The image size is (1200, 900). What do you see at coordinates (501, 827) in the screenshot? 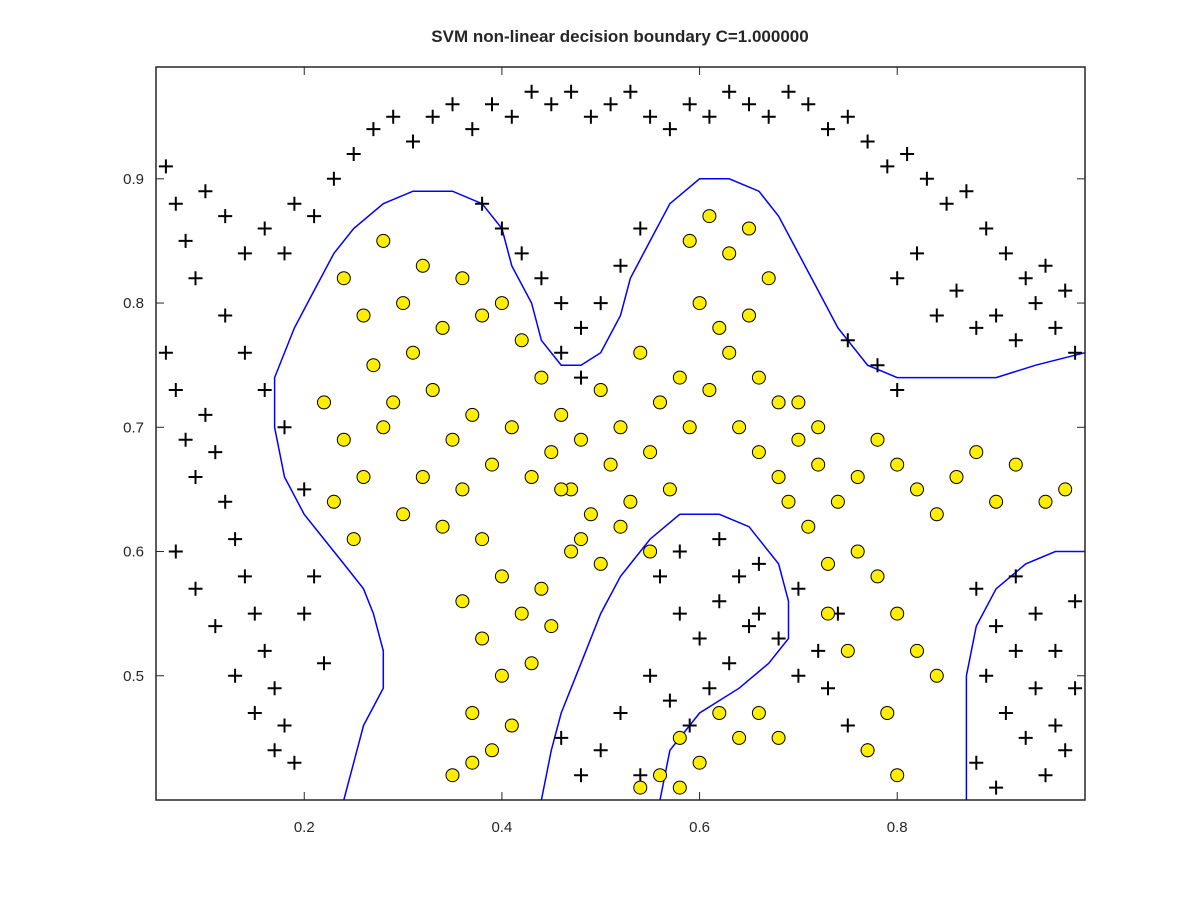
I see `x-tick-label: 0.4` at bounding box center [501, 827].